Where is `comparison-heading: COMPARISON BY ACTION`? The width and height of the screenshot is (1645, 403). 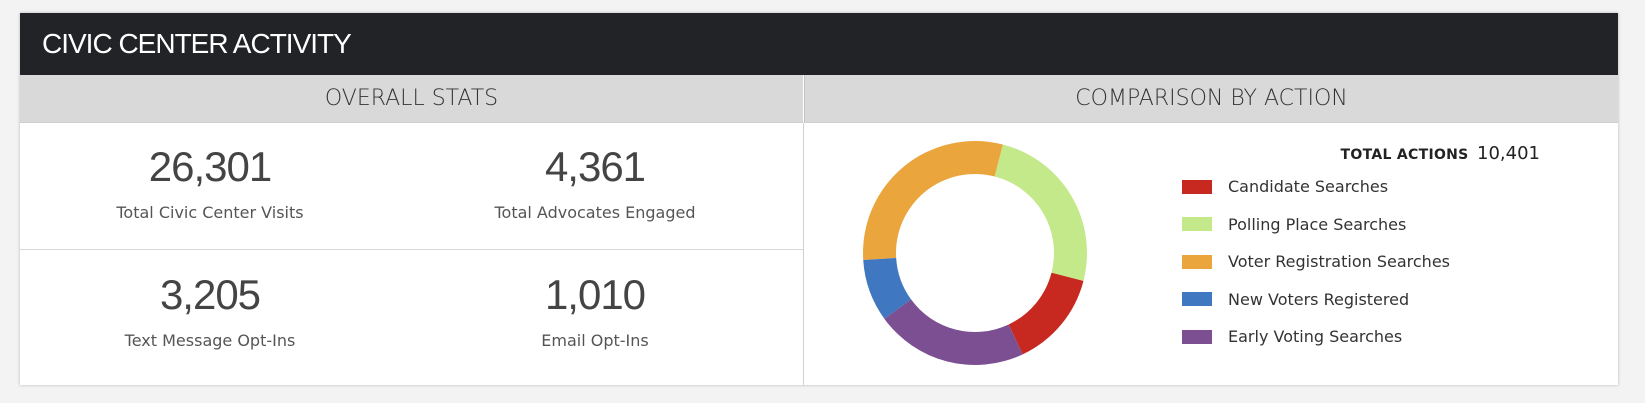
comparison-heading: COMPARISON BY ACTION is located at coordinates (1211, 98).